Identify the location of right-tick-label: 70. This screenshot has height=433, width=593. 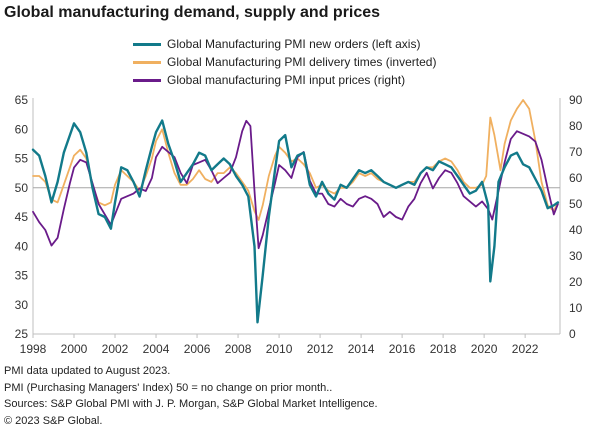
(576, 152).